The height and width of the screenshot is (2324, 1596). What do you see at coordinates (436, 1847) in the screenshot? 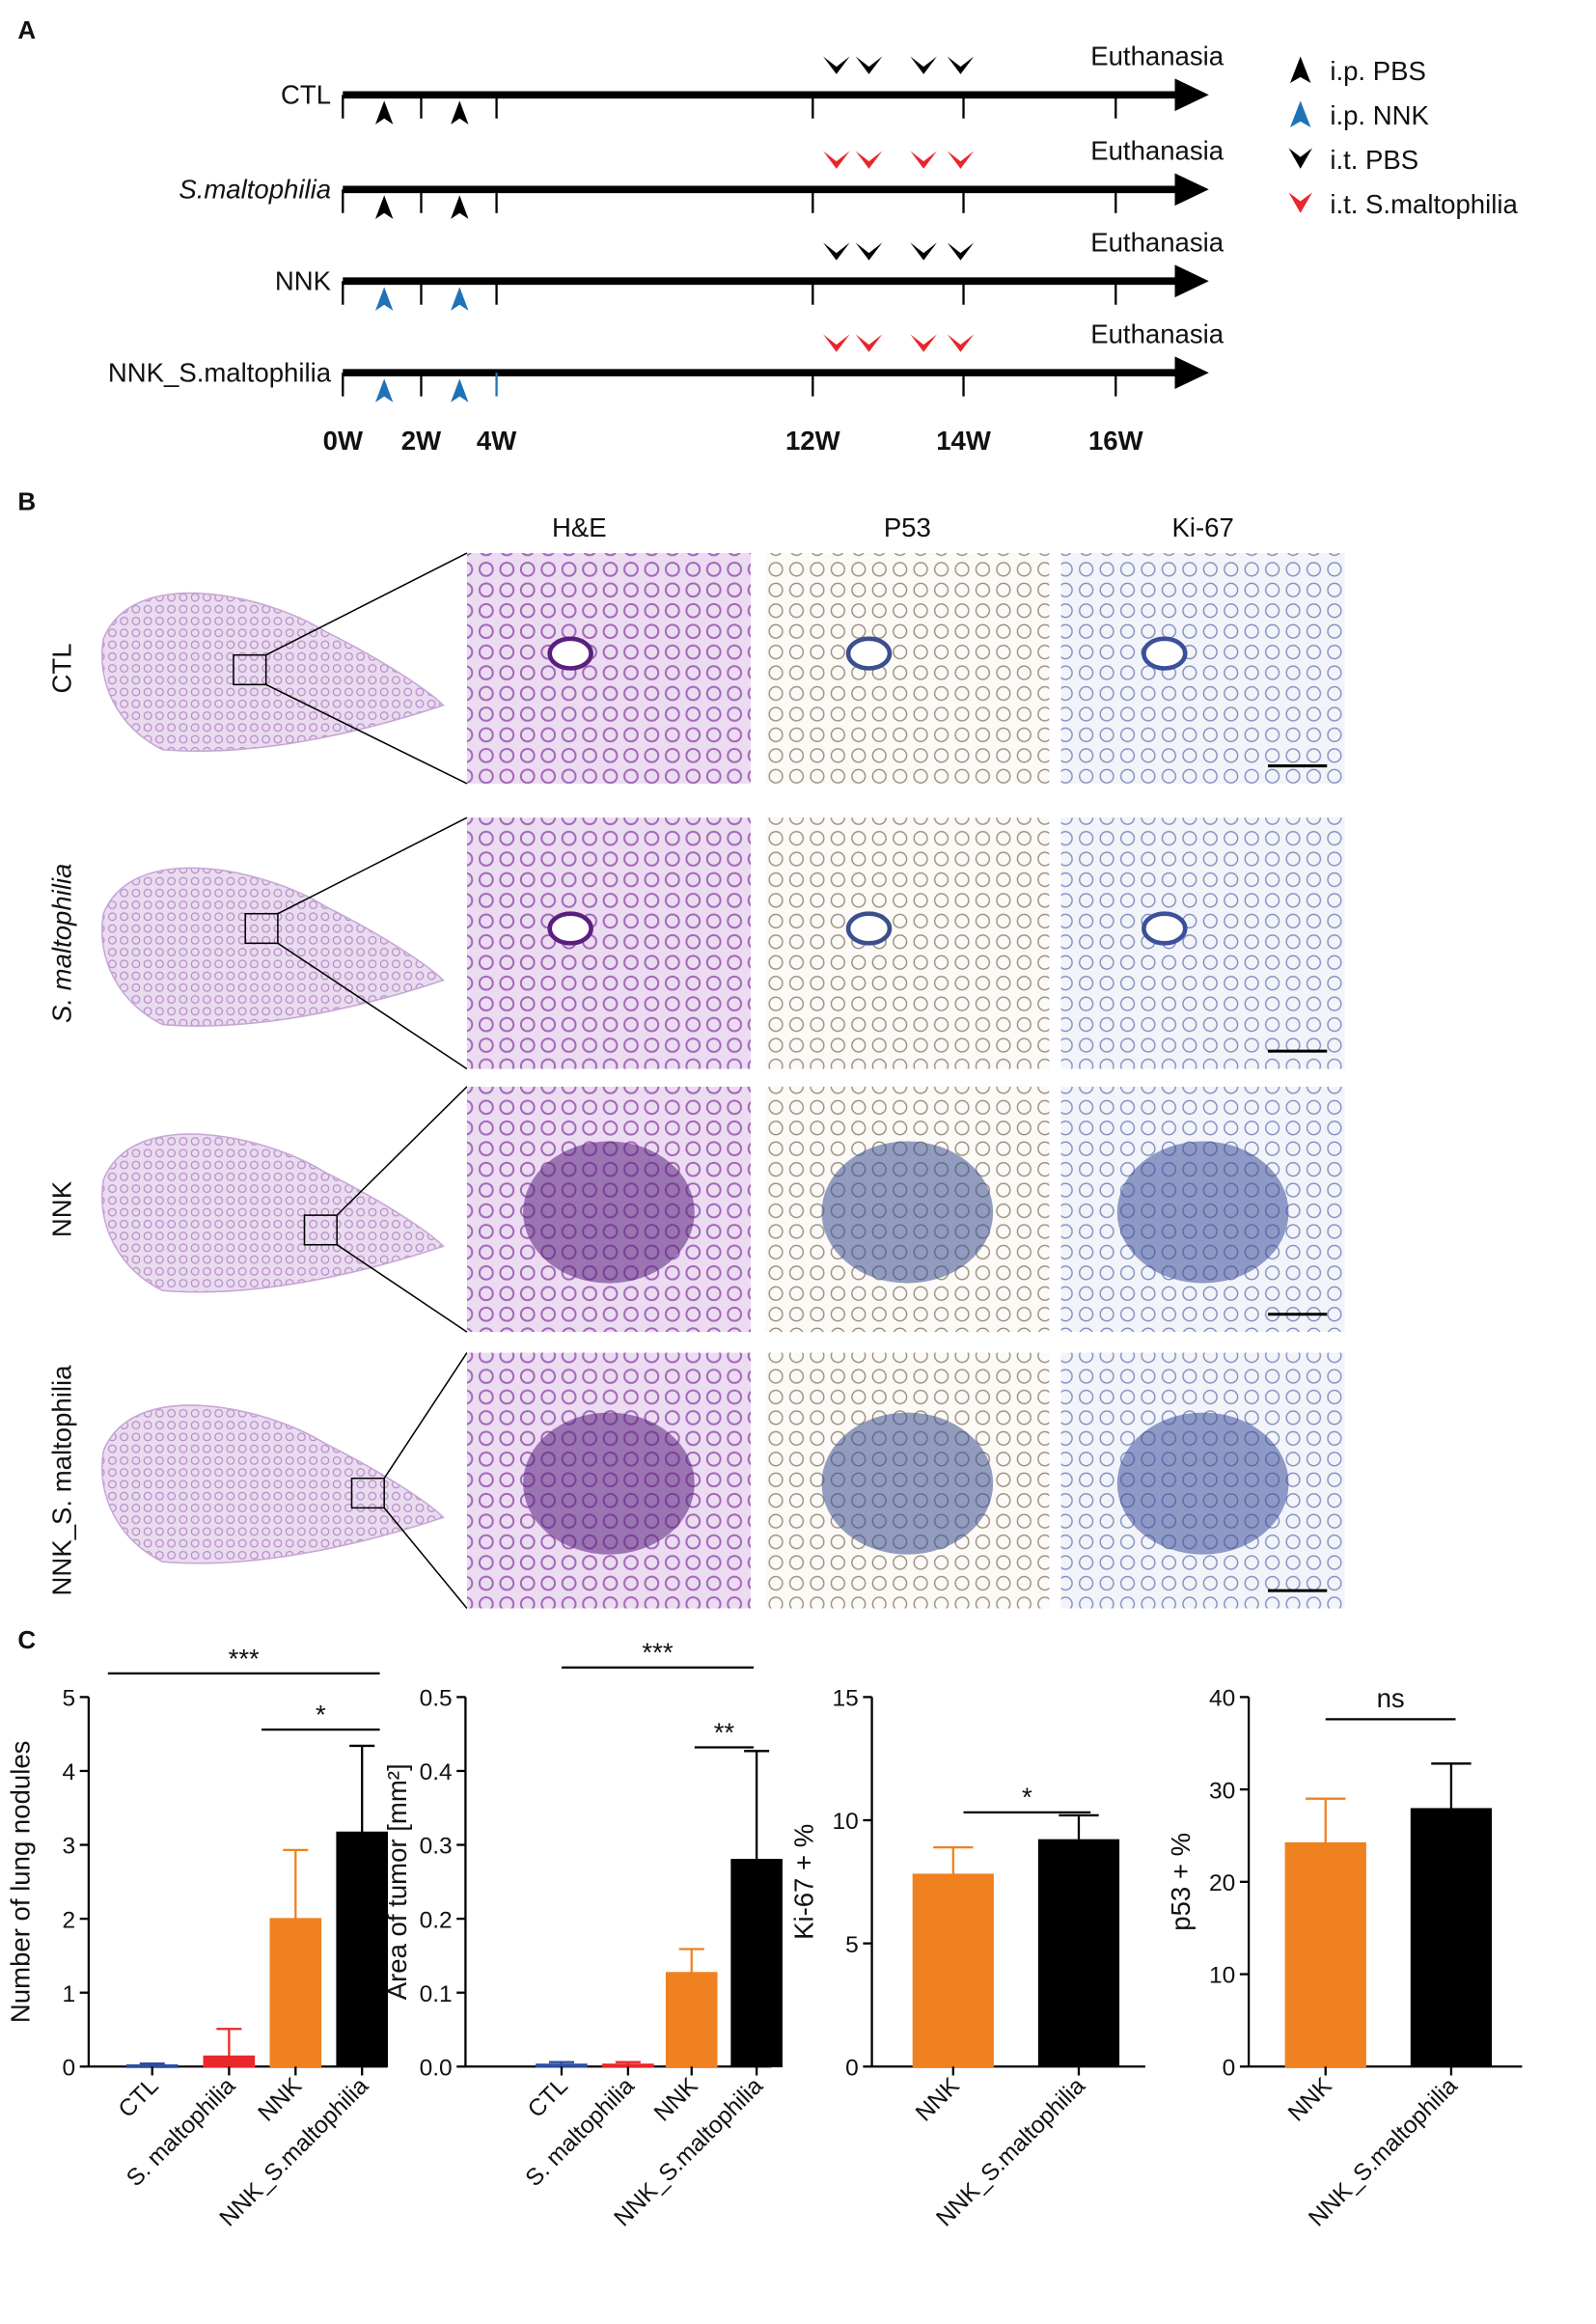
I see `y-tick-label: 0.3` at bounding box center [436, 1847].